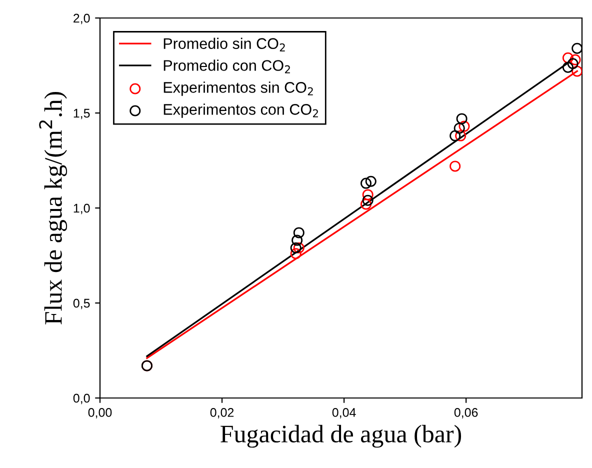 This screenshot has width=592, height=468. What do you see at coordinates (82, 19) in the screenshot?
I see `y-tick-label: 2,0` at bounding box center [82, 19].